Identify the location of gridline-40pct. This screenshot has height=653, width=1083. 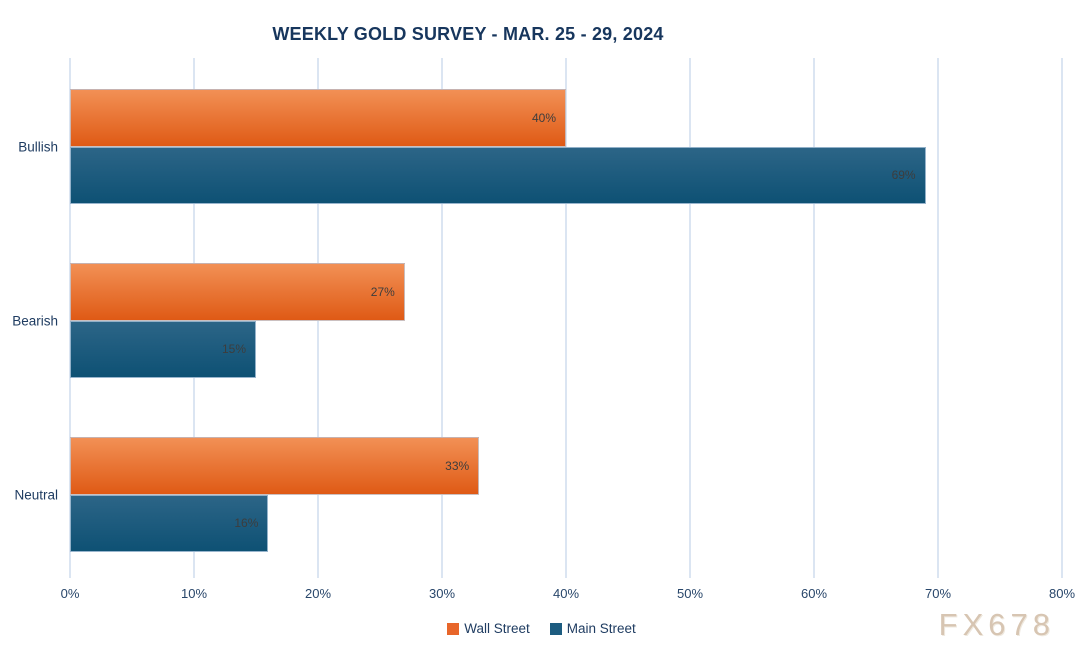
(566, 318).